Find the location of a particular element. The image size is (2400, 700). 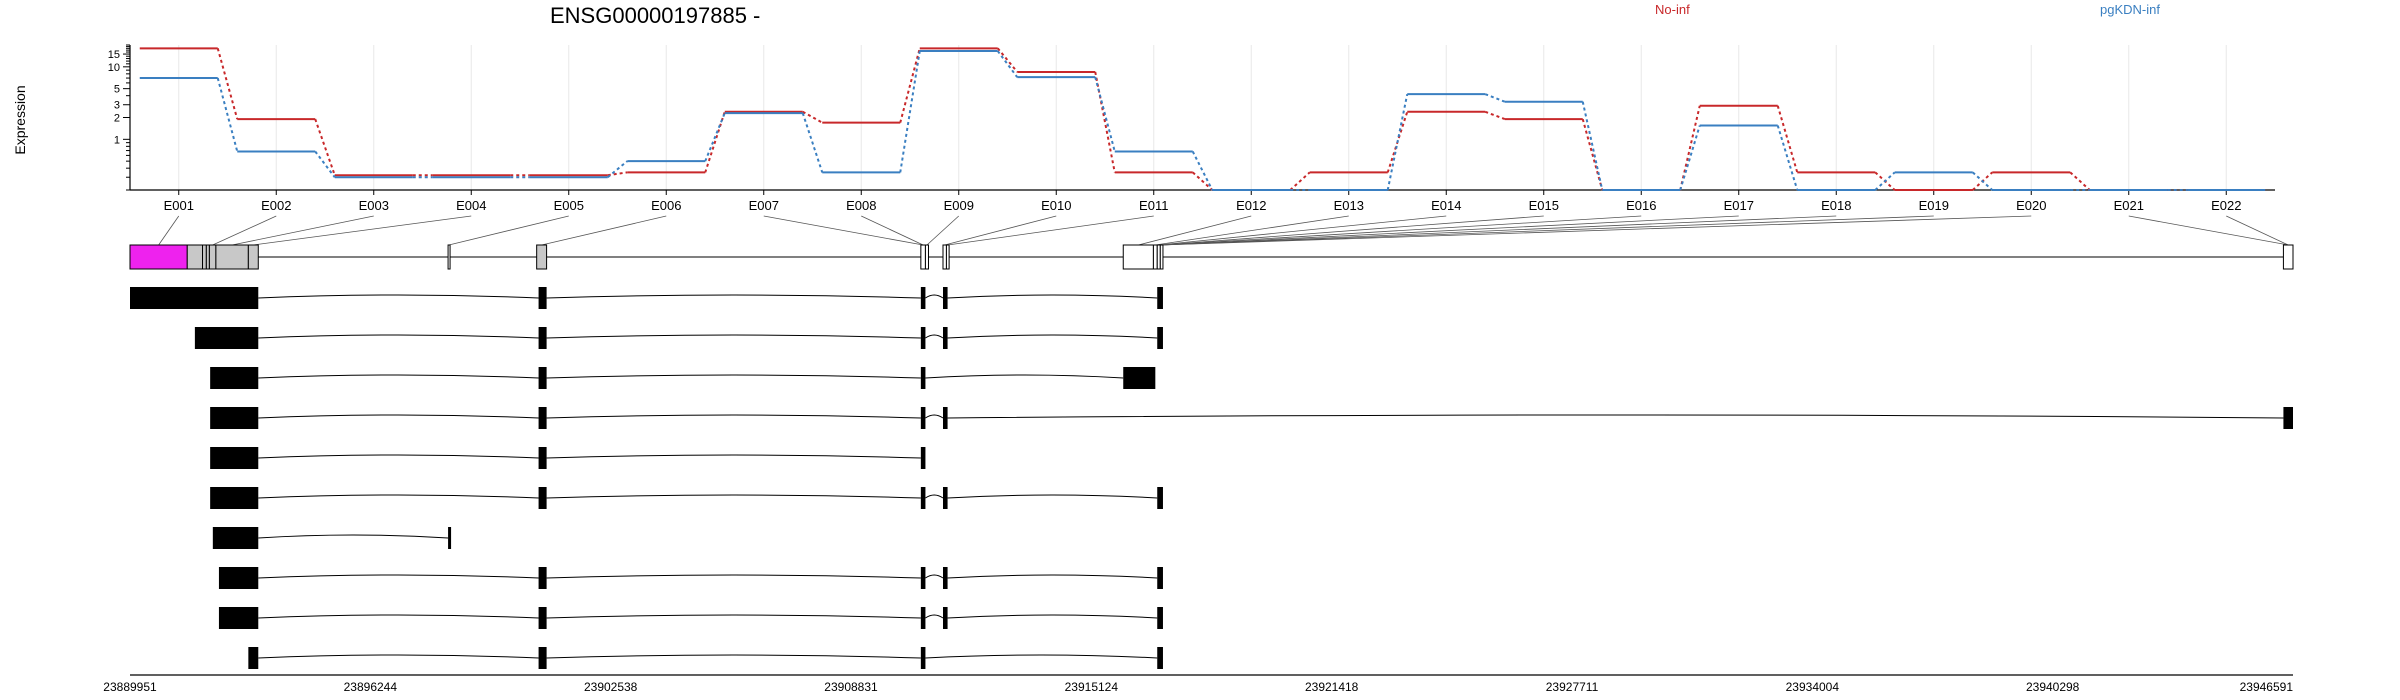

x-tick-label: E006 is located at coordinates (666, 205).